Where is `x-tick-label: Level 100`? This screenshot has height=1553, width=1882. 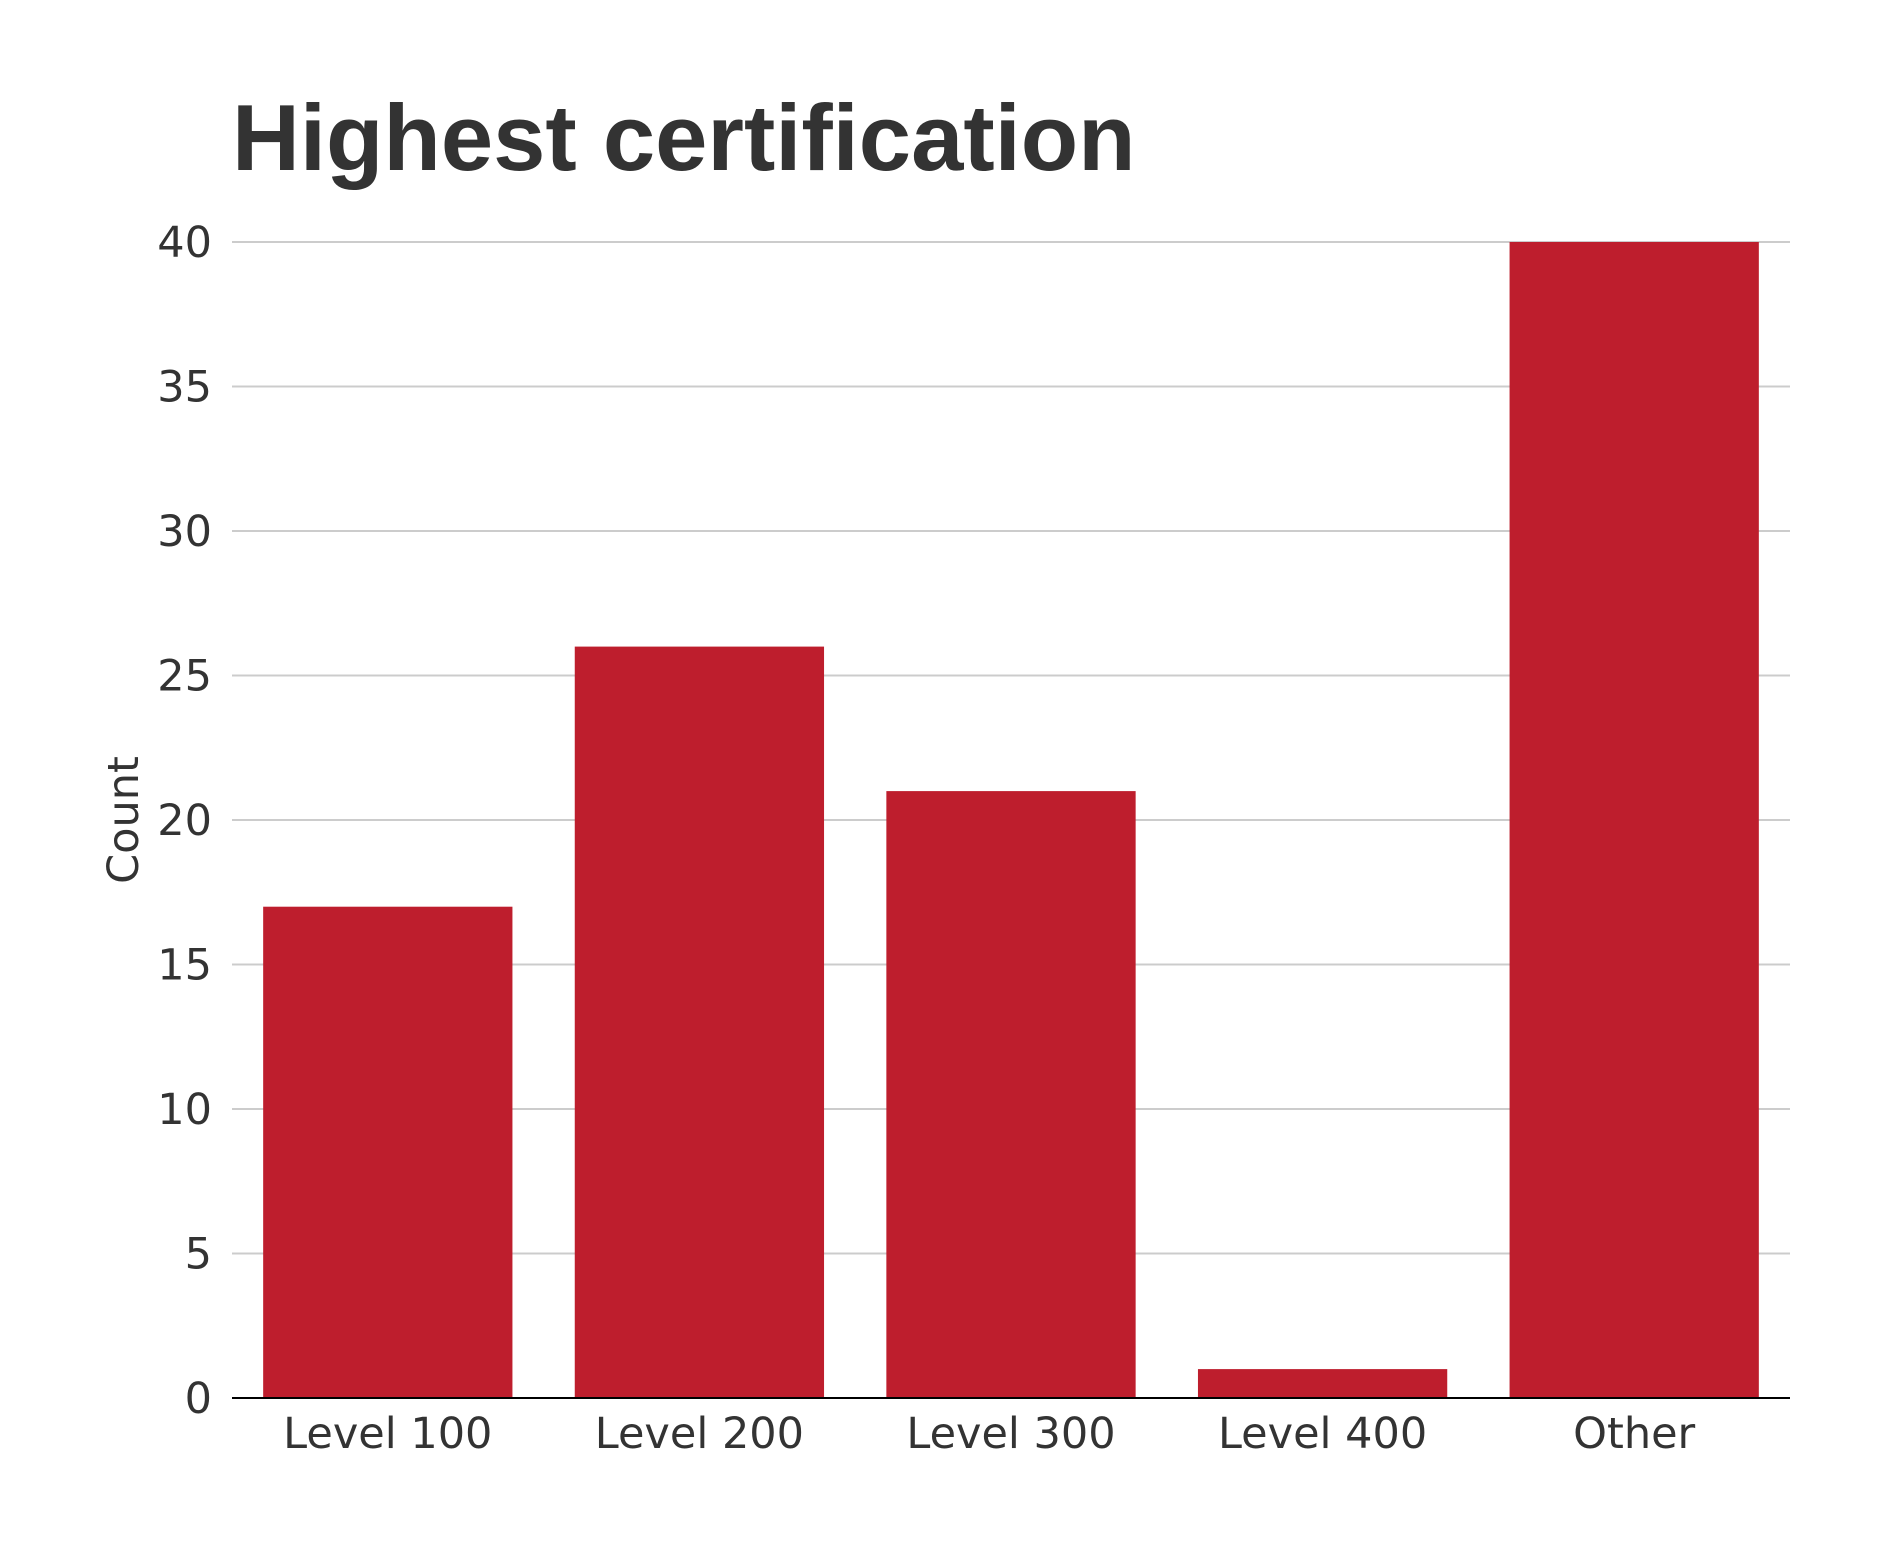
x-tick-label: Level 100 is located at coordinates (387, 1434).